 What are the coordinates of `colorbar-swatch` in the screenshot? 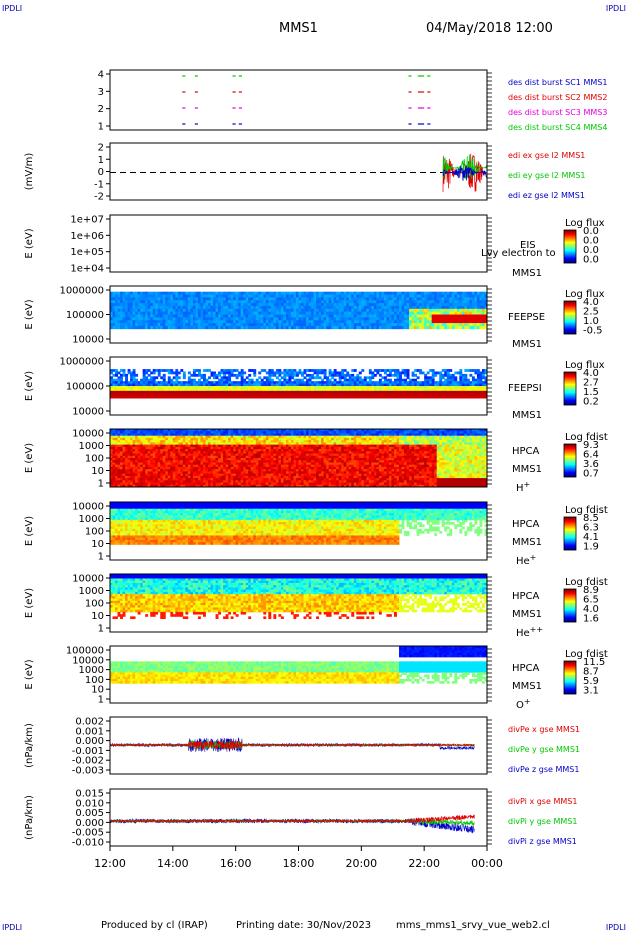 It's located at (570, 261).